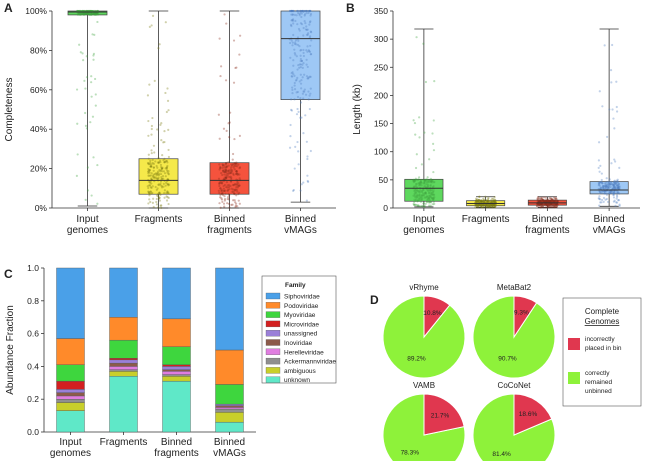  What do you see at coordinates (123, 374) in the screenshot?
I see `panel-c-segment-ambiguous-fragments` at bounding box center [123, 374].